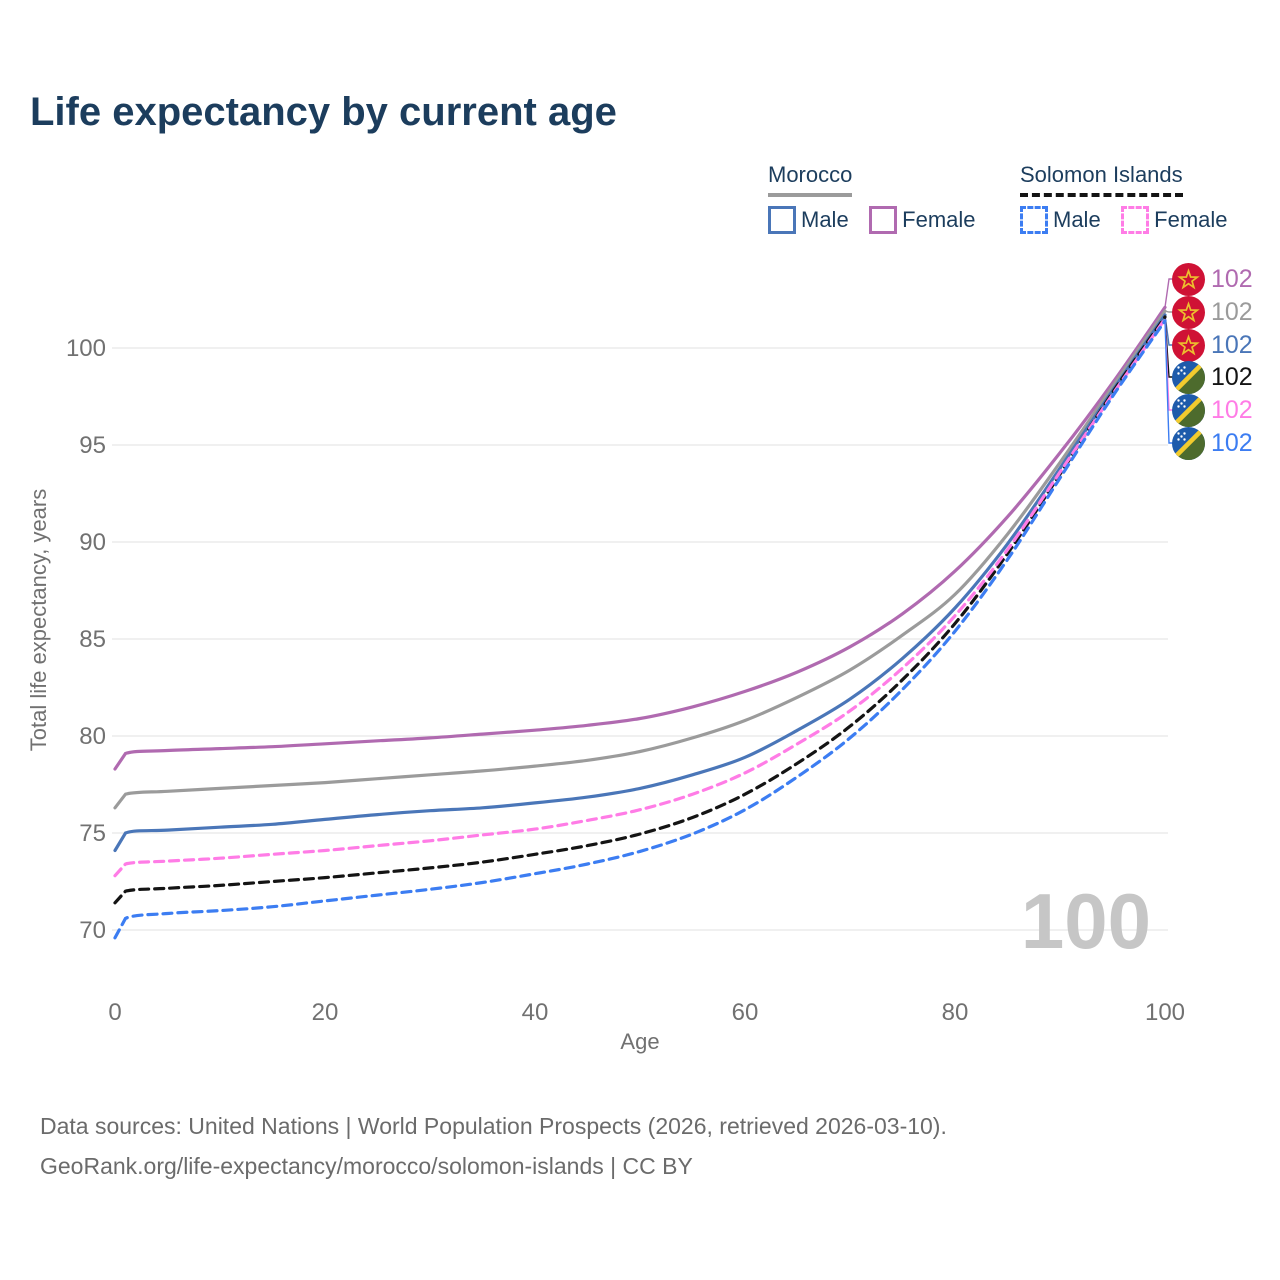 The image size is (1280, 1280). I want to click on y-tick-label-100: 100, so click(86, 348).